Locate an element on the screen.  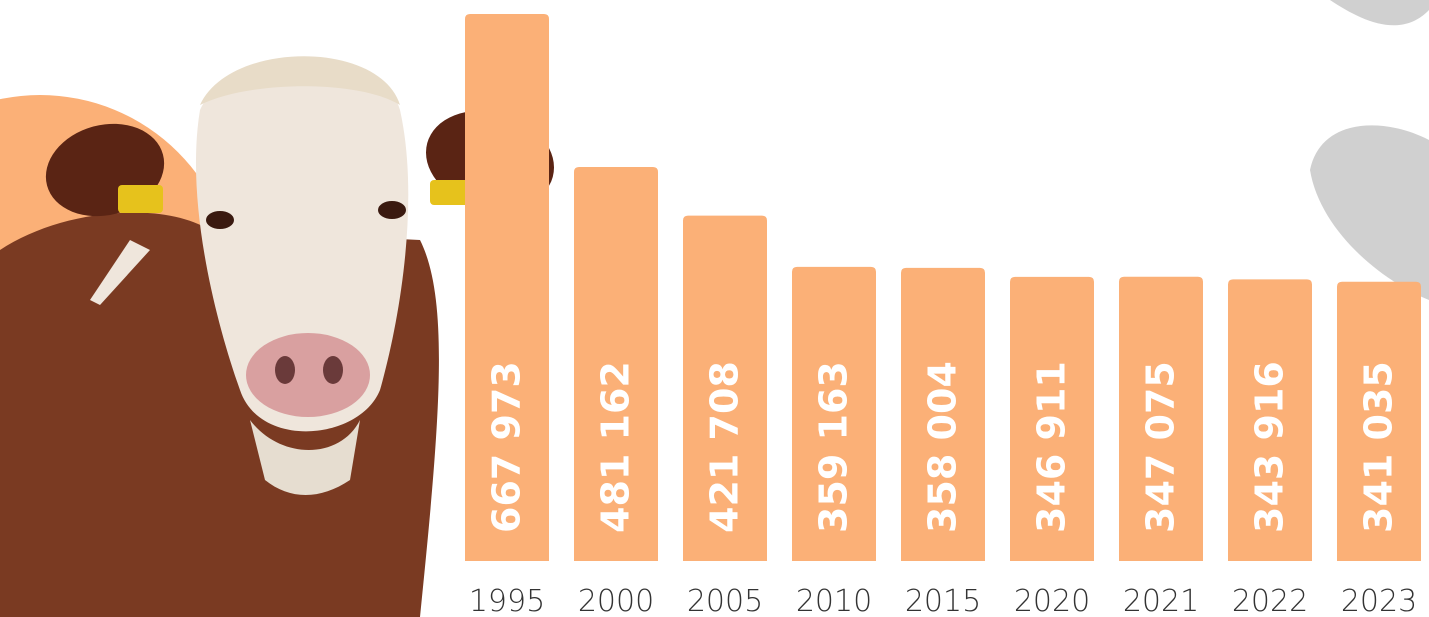
x-tick-label: 2021 is located at coordinates (1161, 600).